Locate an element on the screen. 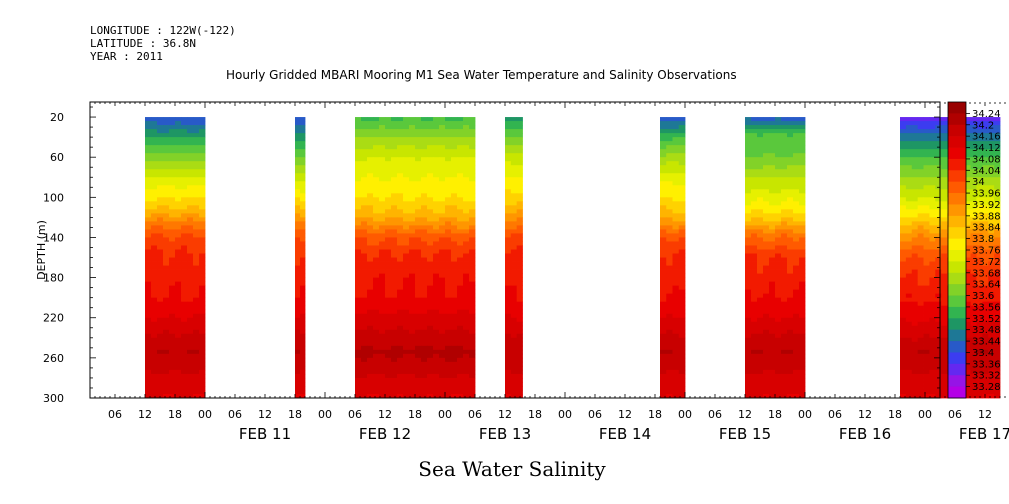 This screenshot has width=1009, height=504. salinity-segment is located at coordinates (775, 258).